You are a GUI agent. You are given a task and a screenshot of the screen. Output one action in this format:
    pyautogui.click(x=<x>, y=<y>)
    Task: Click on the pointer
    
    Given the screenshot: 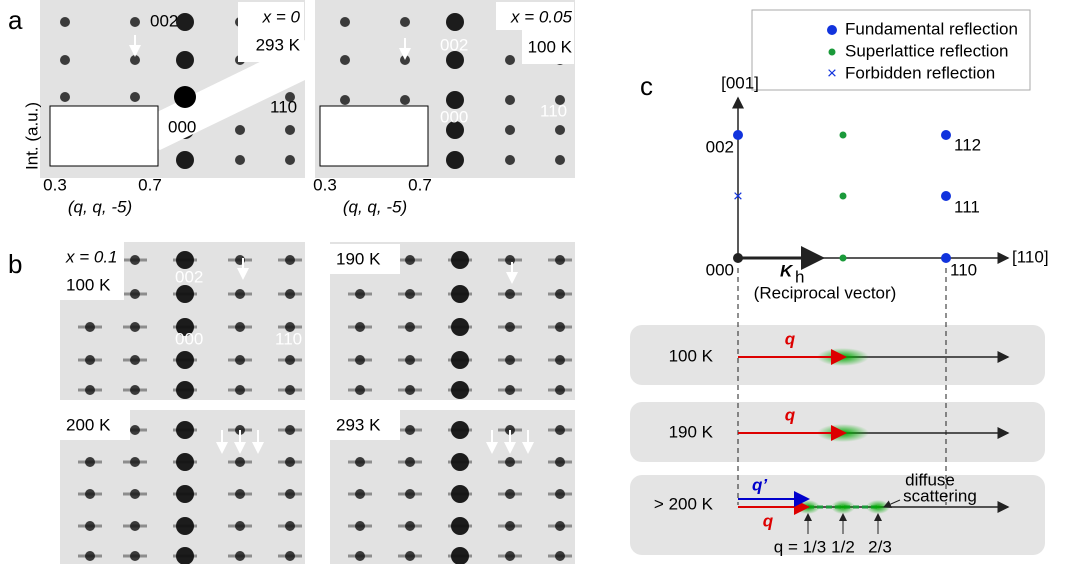 What is the action you would take?
    pyautogui.click(x=892, y=503)
    